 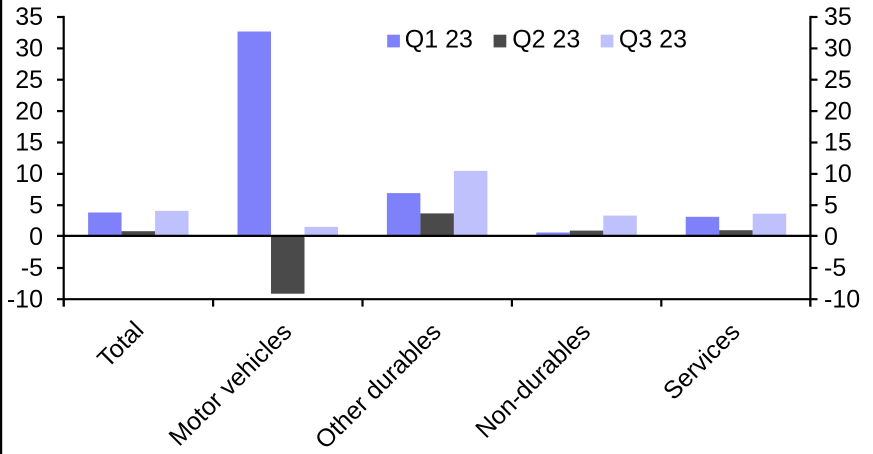 I want to click on svg-text: Q1 23, so click(x=439, y=39).